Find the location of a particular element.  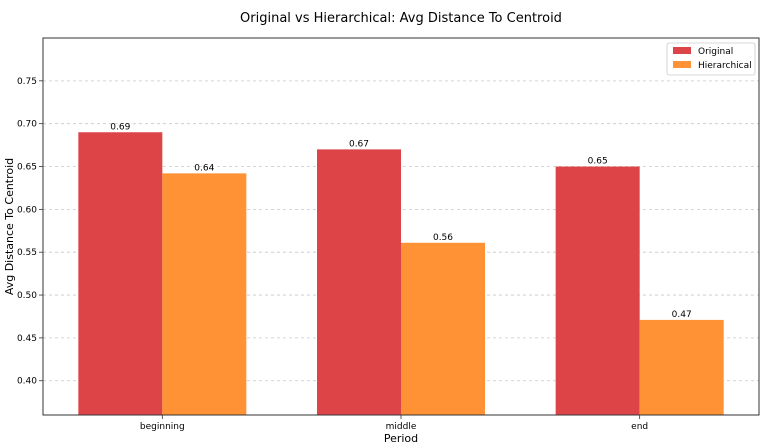

data-label-original-middle: 0.67 is located at coordinates (359, 144).